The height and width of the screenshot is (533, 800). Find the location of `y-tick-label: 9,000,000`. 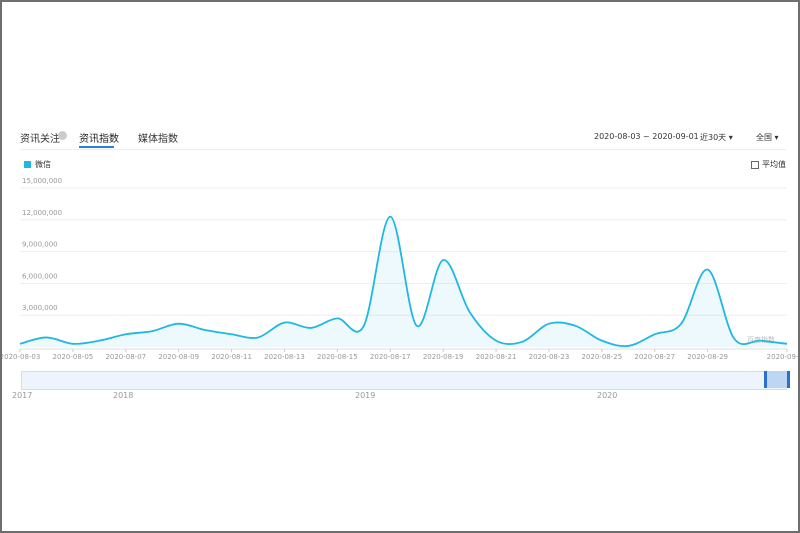

y-tick-label: 9,000,000 is located at coordinates (40, 245).